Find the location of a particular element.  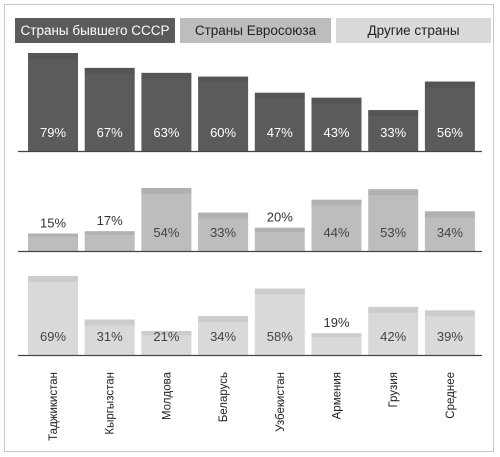

legend-label-other: Другие страны is located at coordinates (413, 30).